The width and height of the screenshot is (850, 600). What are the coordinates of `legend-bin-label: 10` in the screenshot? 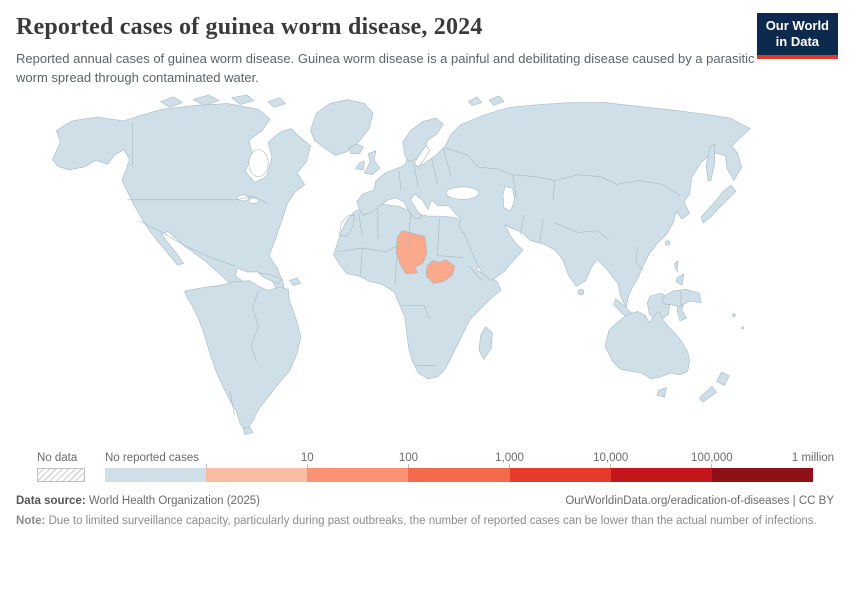 It's located at (307, 457).